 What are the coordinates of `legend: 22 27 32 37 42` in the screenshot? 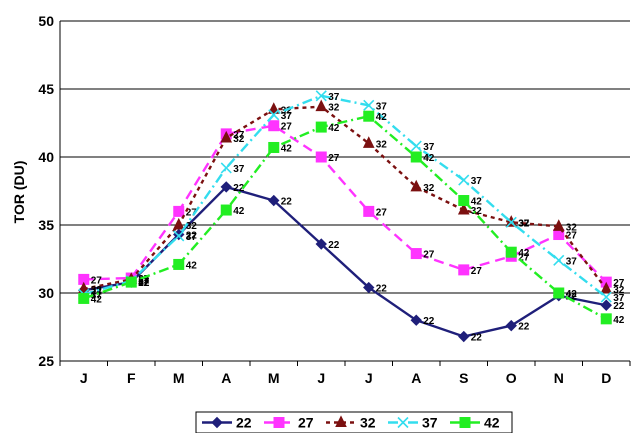 It's located at (354, 422).